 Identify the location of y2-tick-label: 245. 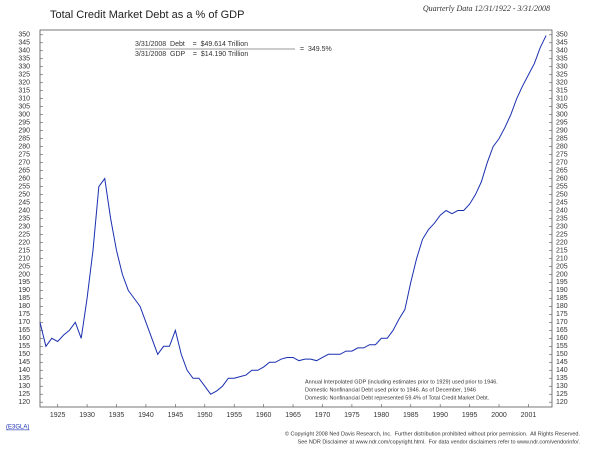
(562, 202).